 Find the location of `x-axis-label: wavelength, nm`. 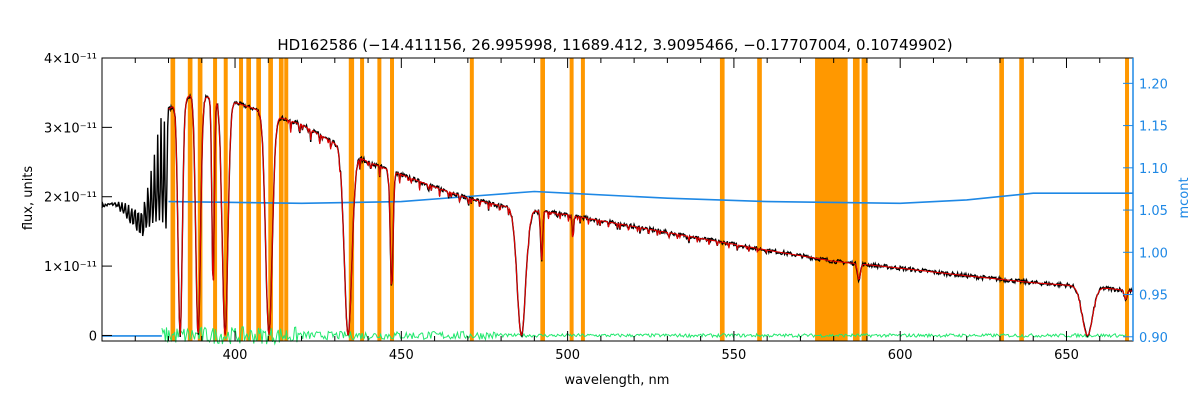

x-axis-label: wavelength, nm is located at coordinates (617, 380).